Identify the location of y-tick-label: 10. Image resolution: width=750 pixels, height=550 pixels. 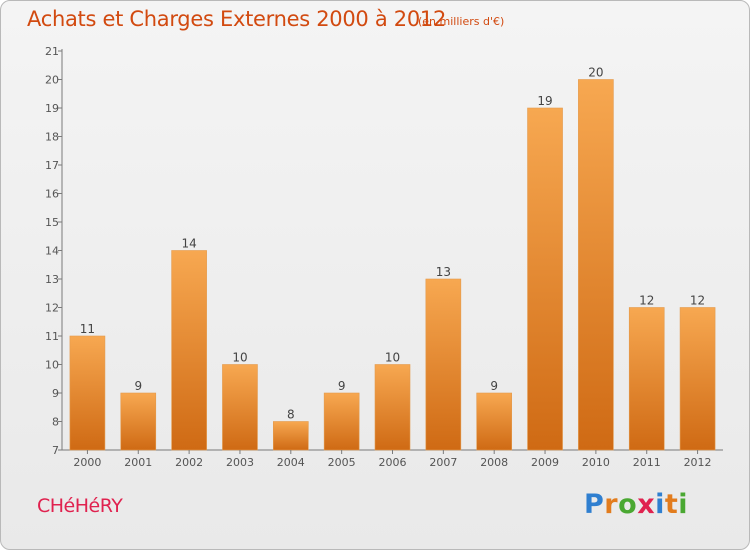
(52, 365).